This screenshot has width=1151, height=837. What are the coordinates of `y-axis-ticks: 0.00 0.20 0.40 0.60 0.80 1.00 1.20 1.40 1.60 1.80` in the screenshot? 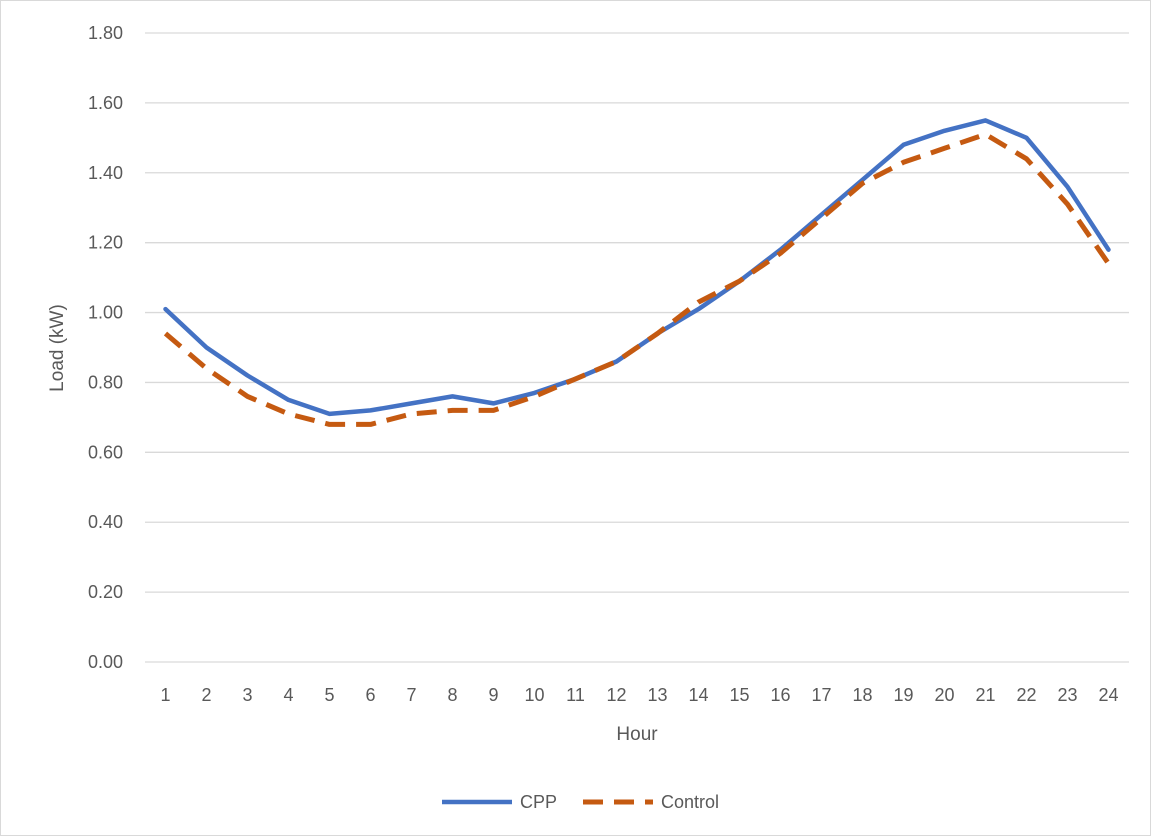 It's located at (105, 347).